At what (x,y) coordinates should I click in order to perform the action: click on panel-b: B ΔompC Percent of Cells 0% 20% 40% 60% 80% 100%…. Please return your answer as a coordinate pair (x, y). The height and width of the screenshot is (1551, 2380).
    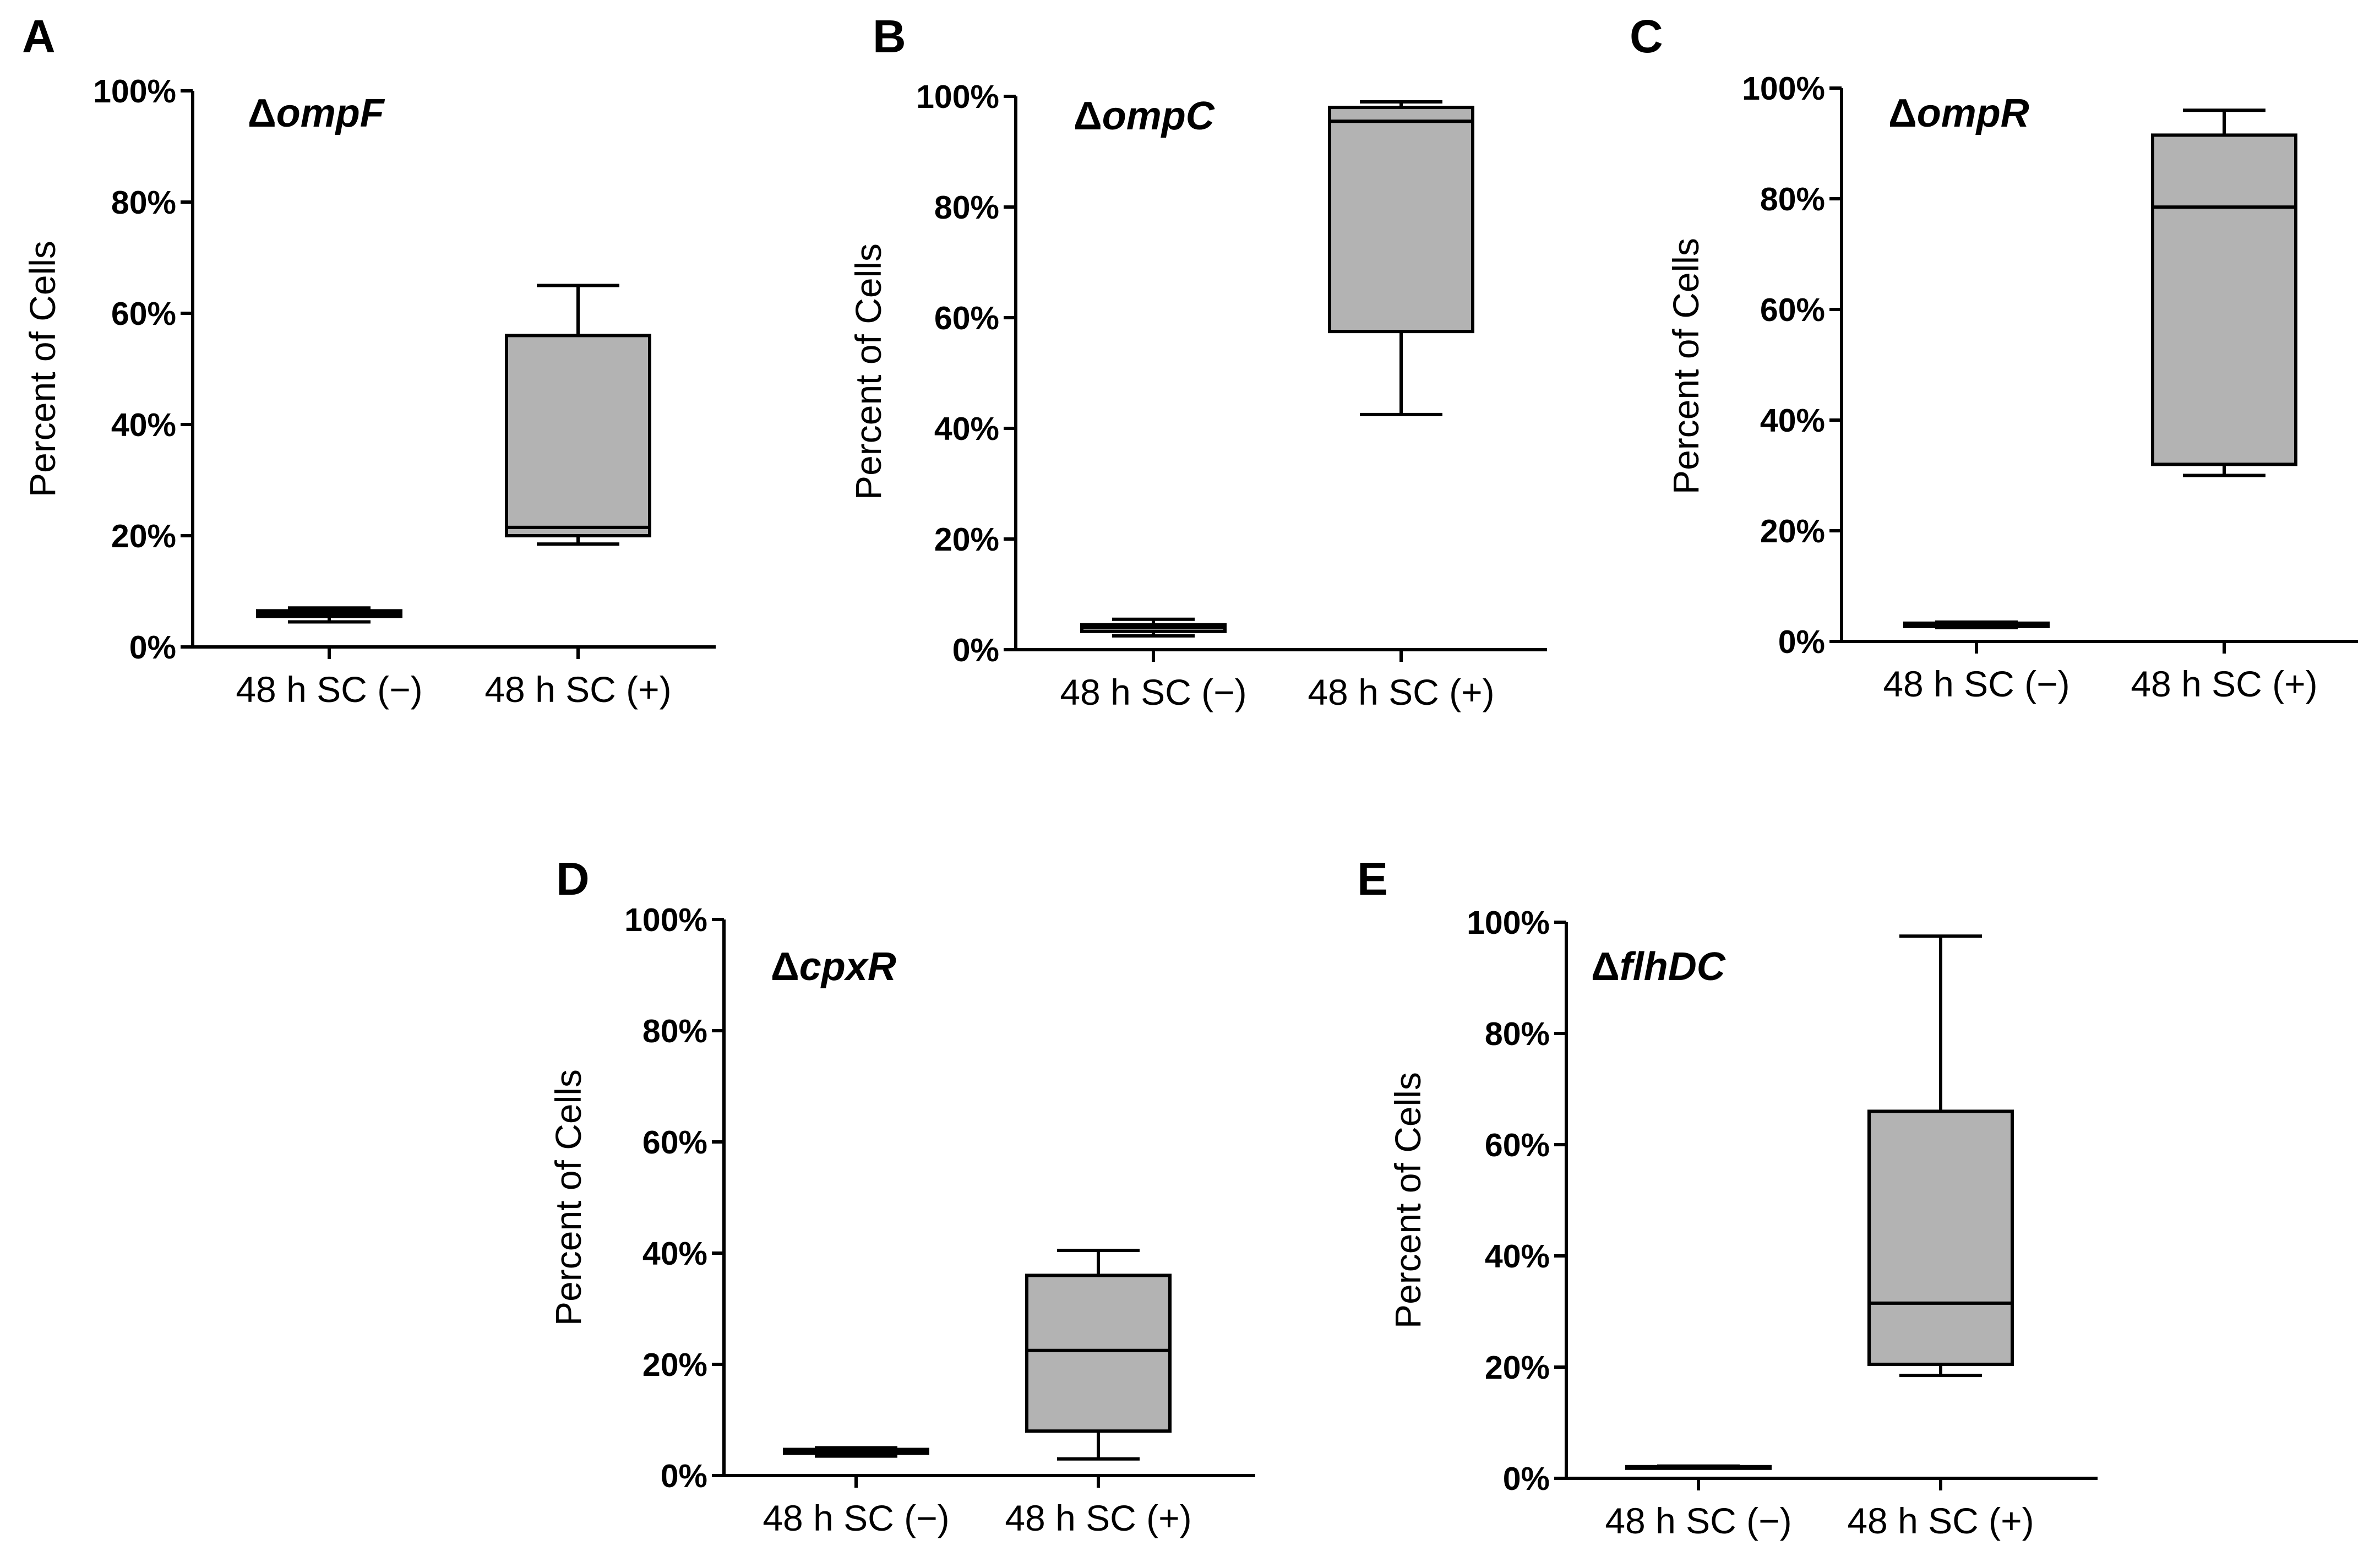
    Looking at the image, I should click on (1197, 361).